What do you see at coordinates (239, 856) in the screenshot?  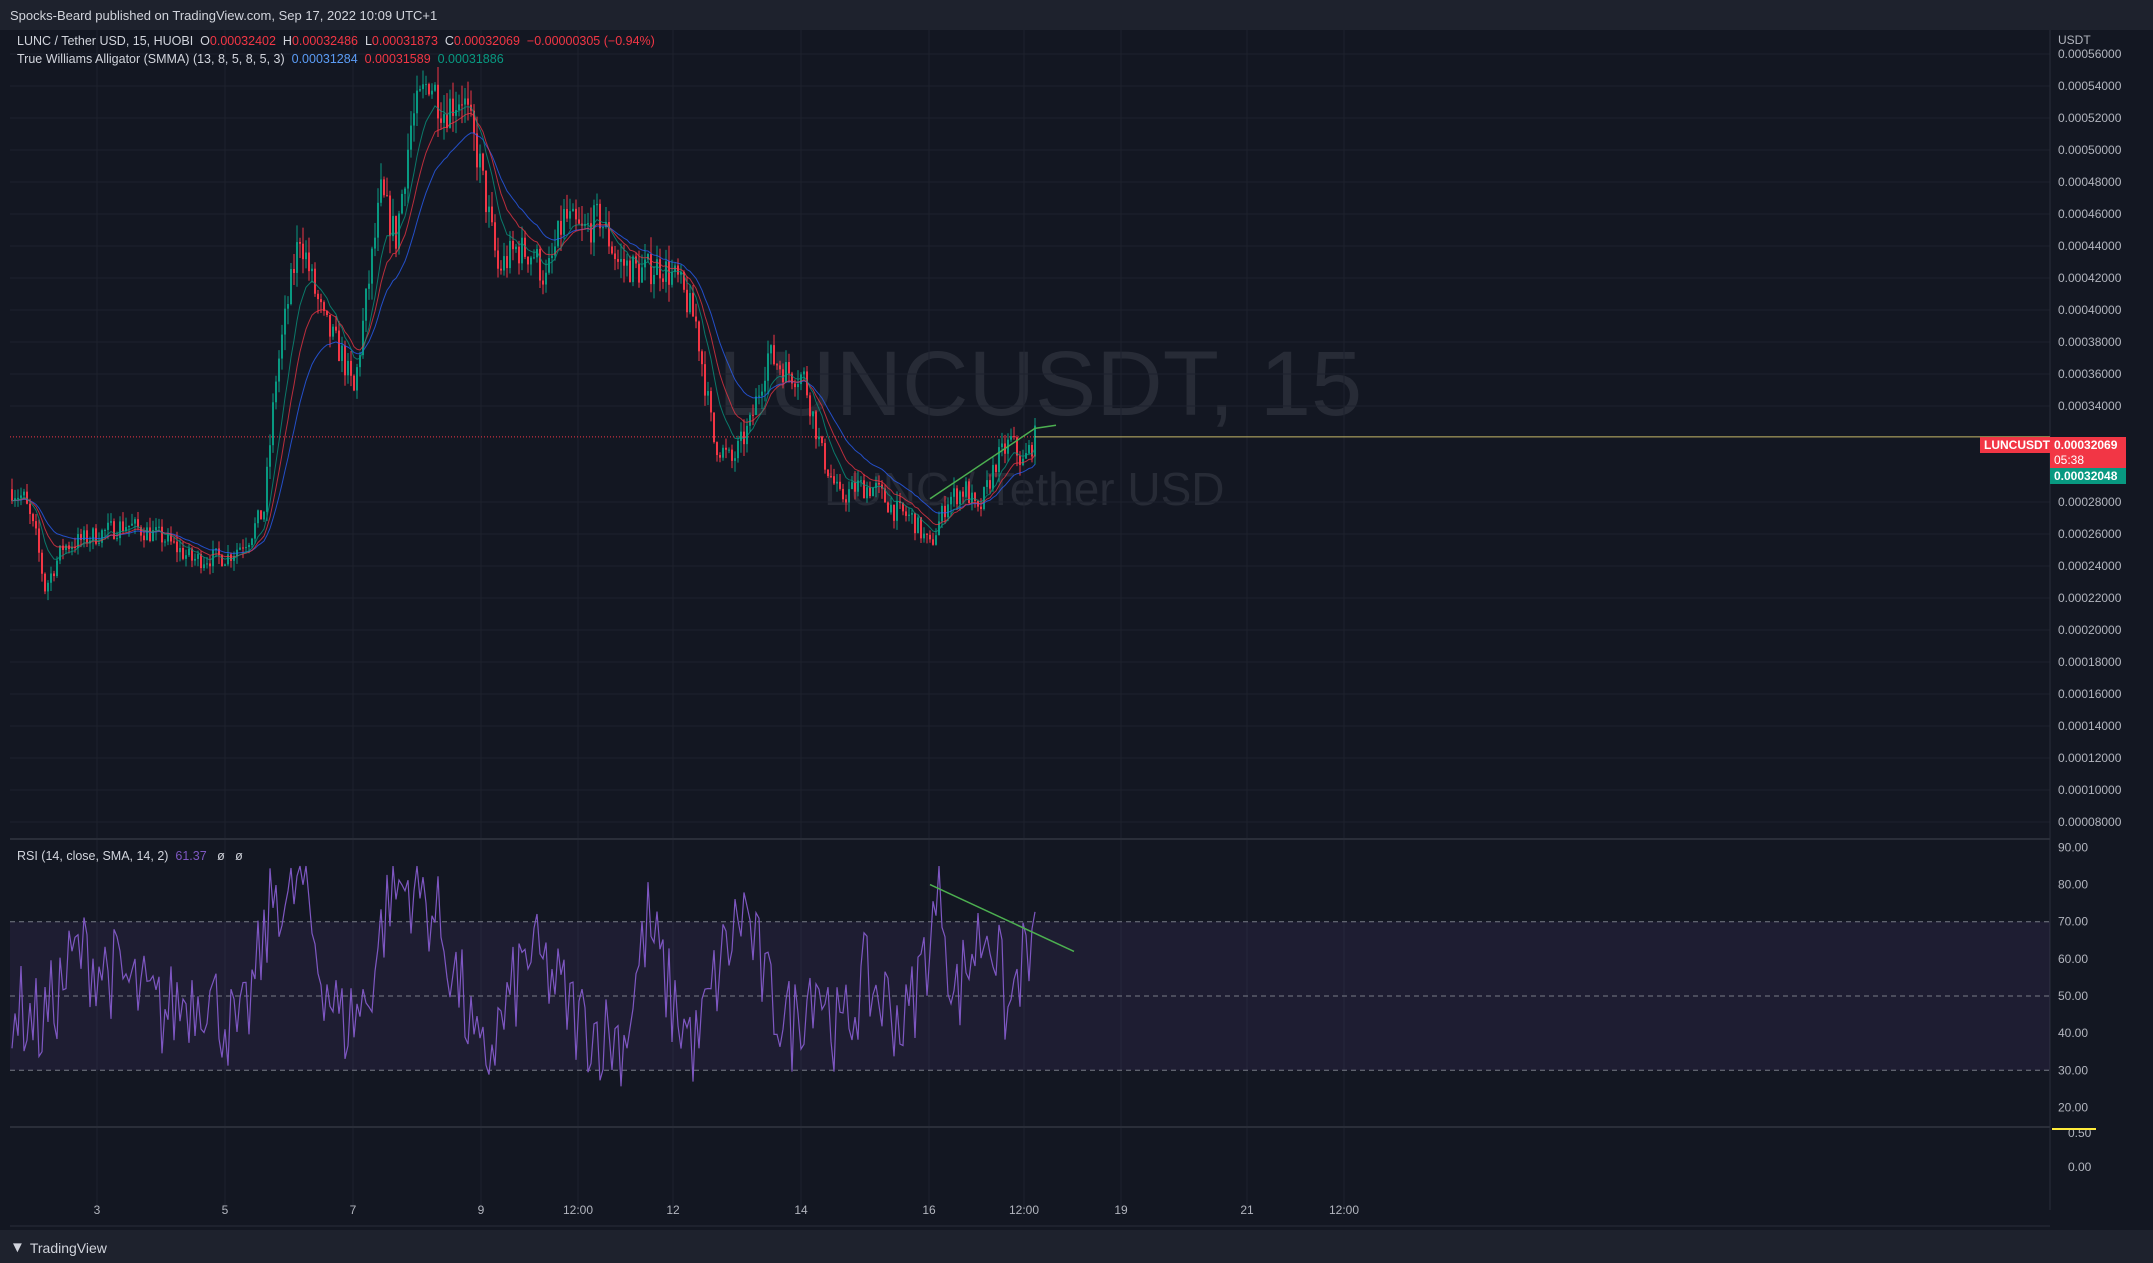 I see `legend-rsi-extra2: ø` at bounding box center [239, 856].